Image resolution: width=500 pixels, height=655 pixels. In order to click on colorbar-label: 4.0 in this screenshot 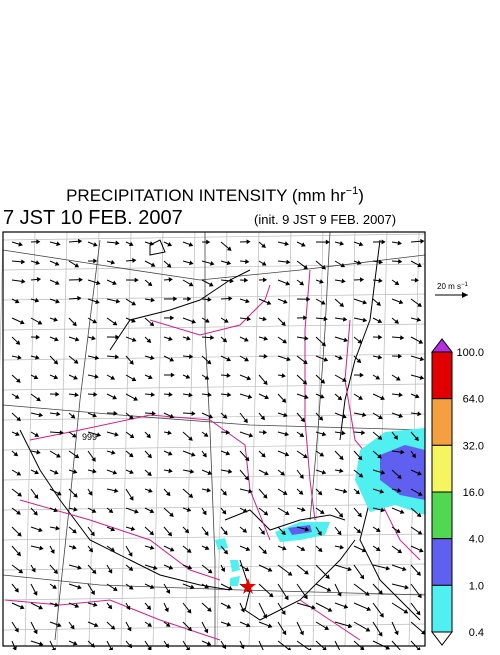, I will do `click(476, 540)`.